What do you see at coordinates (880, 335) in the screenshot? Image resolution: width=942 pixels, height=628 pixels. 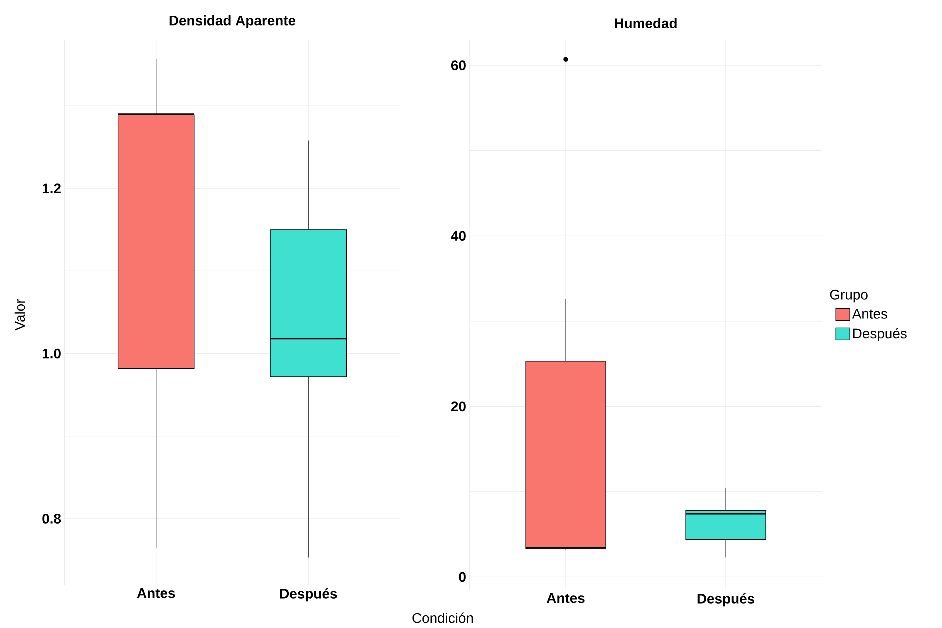 I see `legend-label: Después` at bounding box center [880, 335].